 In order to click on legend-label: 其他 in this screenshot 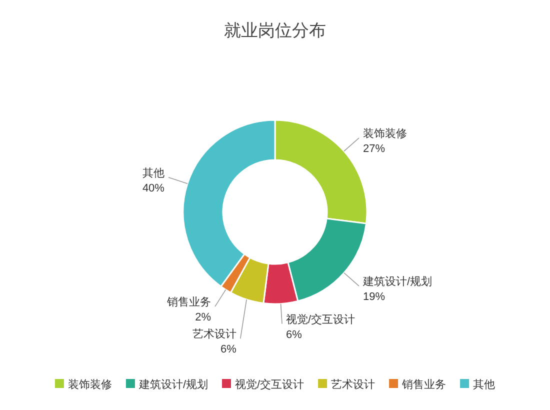, I will do `click(484, 384)`.